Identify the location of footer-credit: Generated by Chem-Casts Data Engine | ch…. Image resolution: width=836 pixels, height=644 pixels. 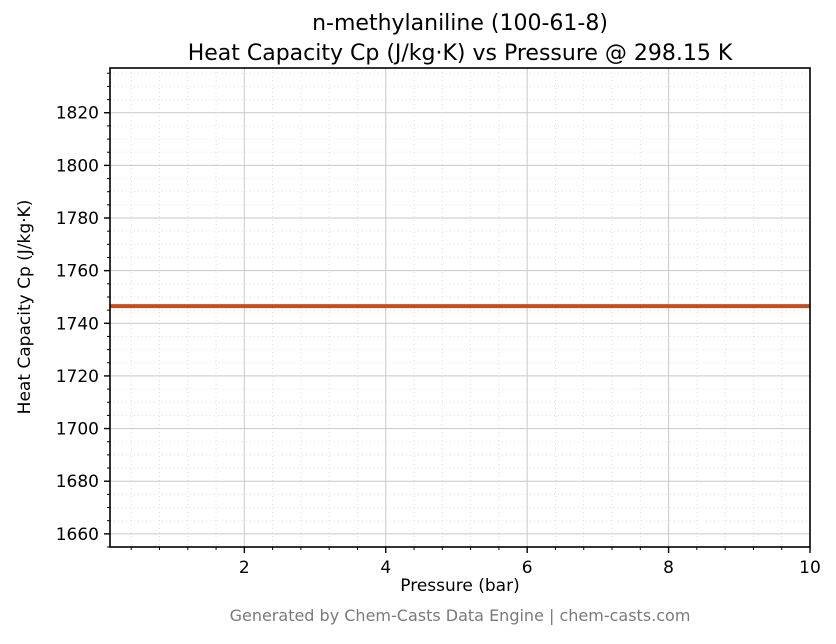
(460, 615).